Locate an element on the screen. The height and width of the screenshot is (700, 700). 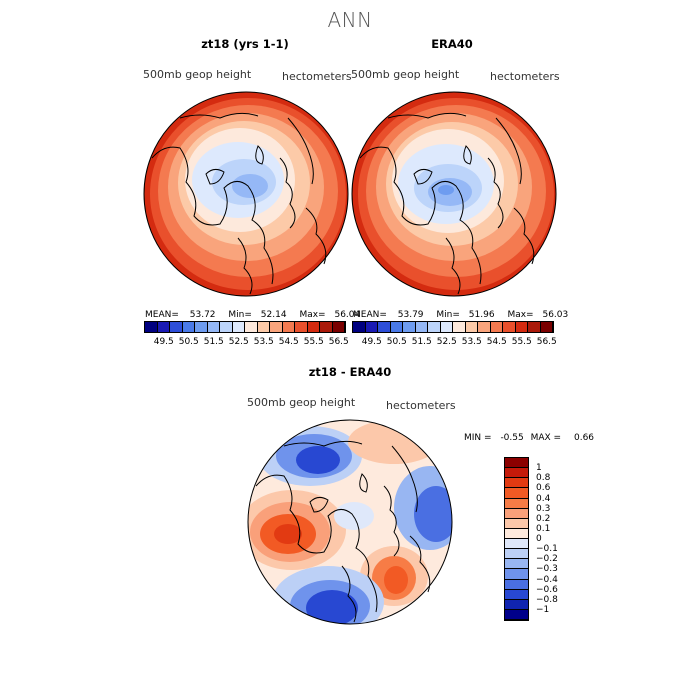
max-value: 0.66 is located at coordinates (584, 438).